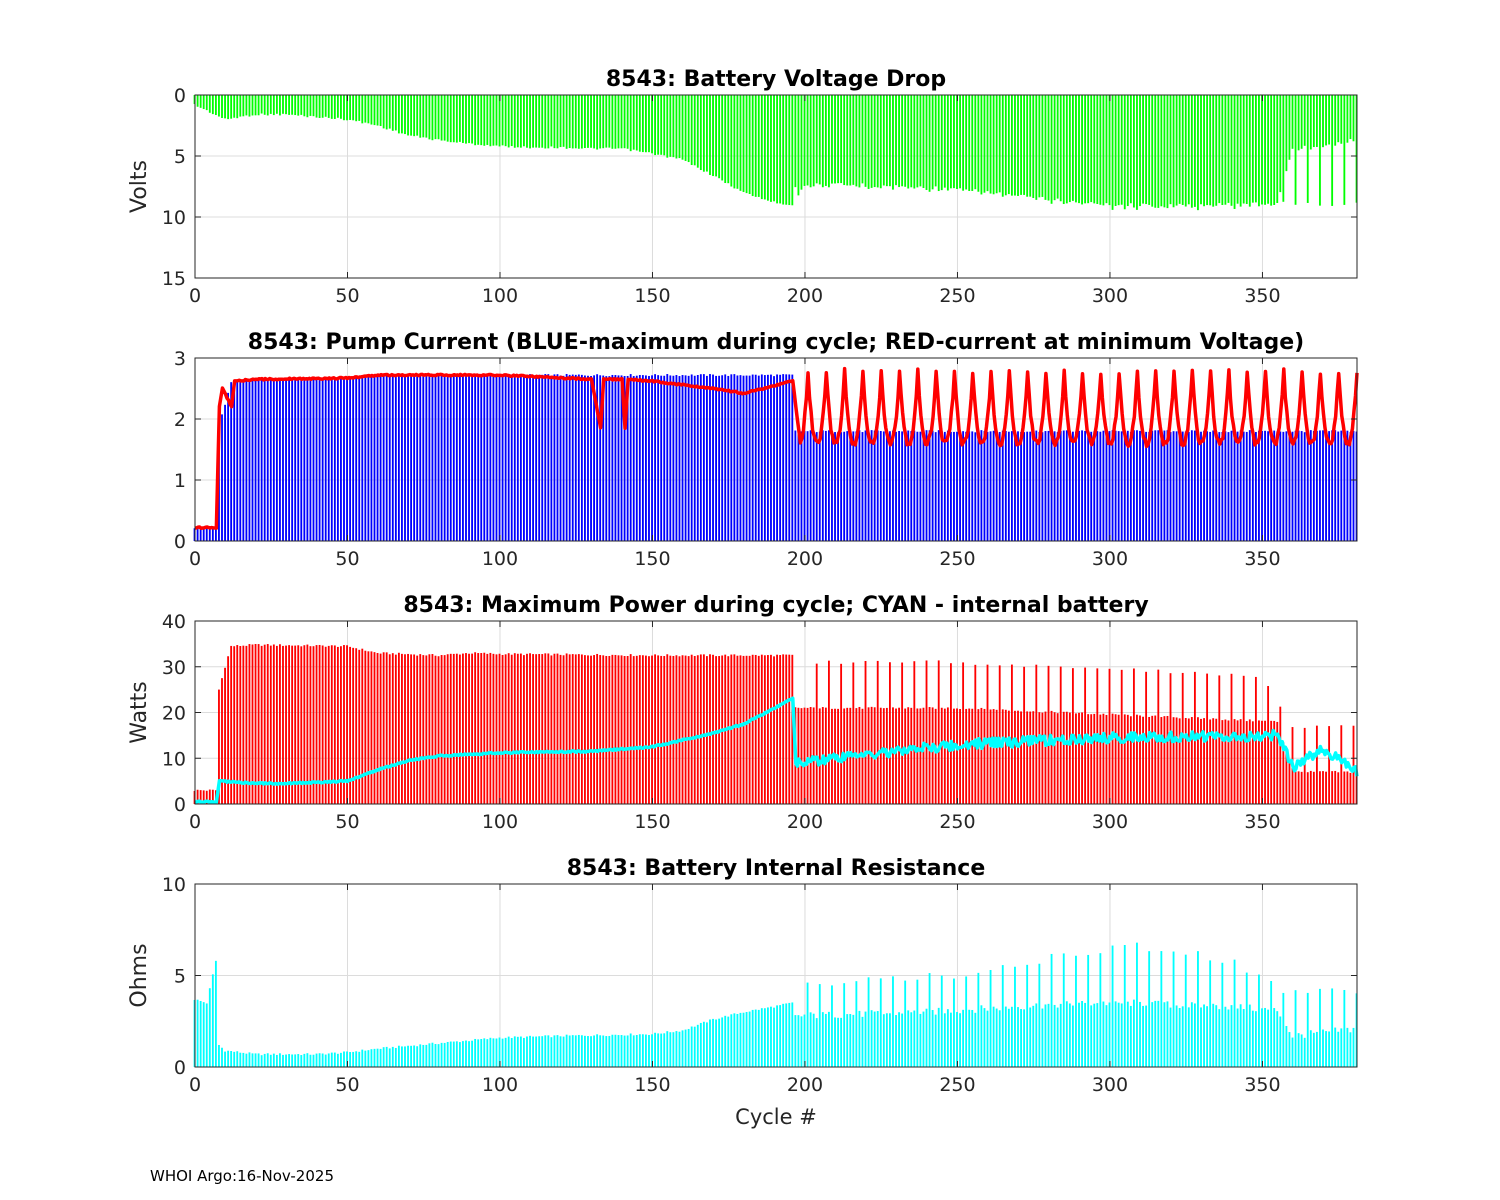 Image resolution: width=1500 pixels, height=1200 pixels. I want to click on y-tick-label: 0, so click(180, 1068).